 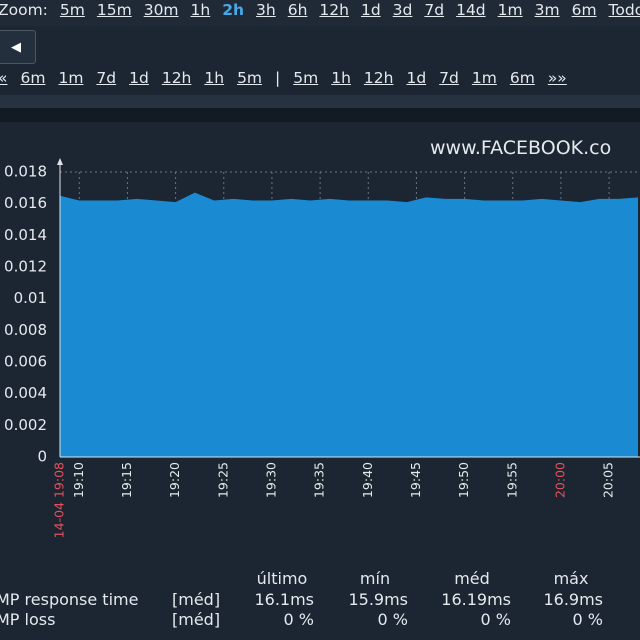 I want to click on zoom-option: 1d, so click(x=370, y=10).